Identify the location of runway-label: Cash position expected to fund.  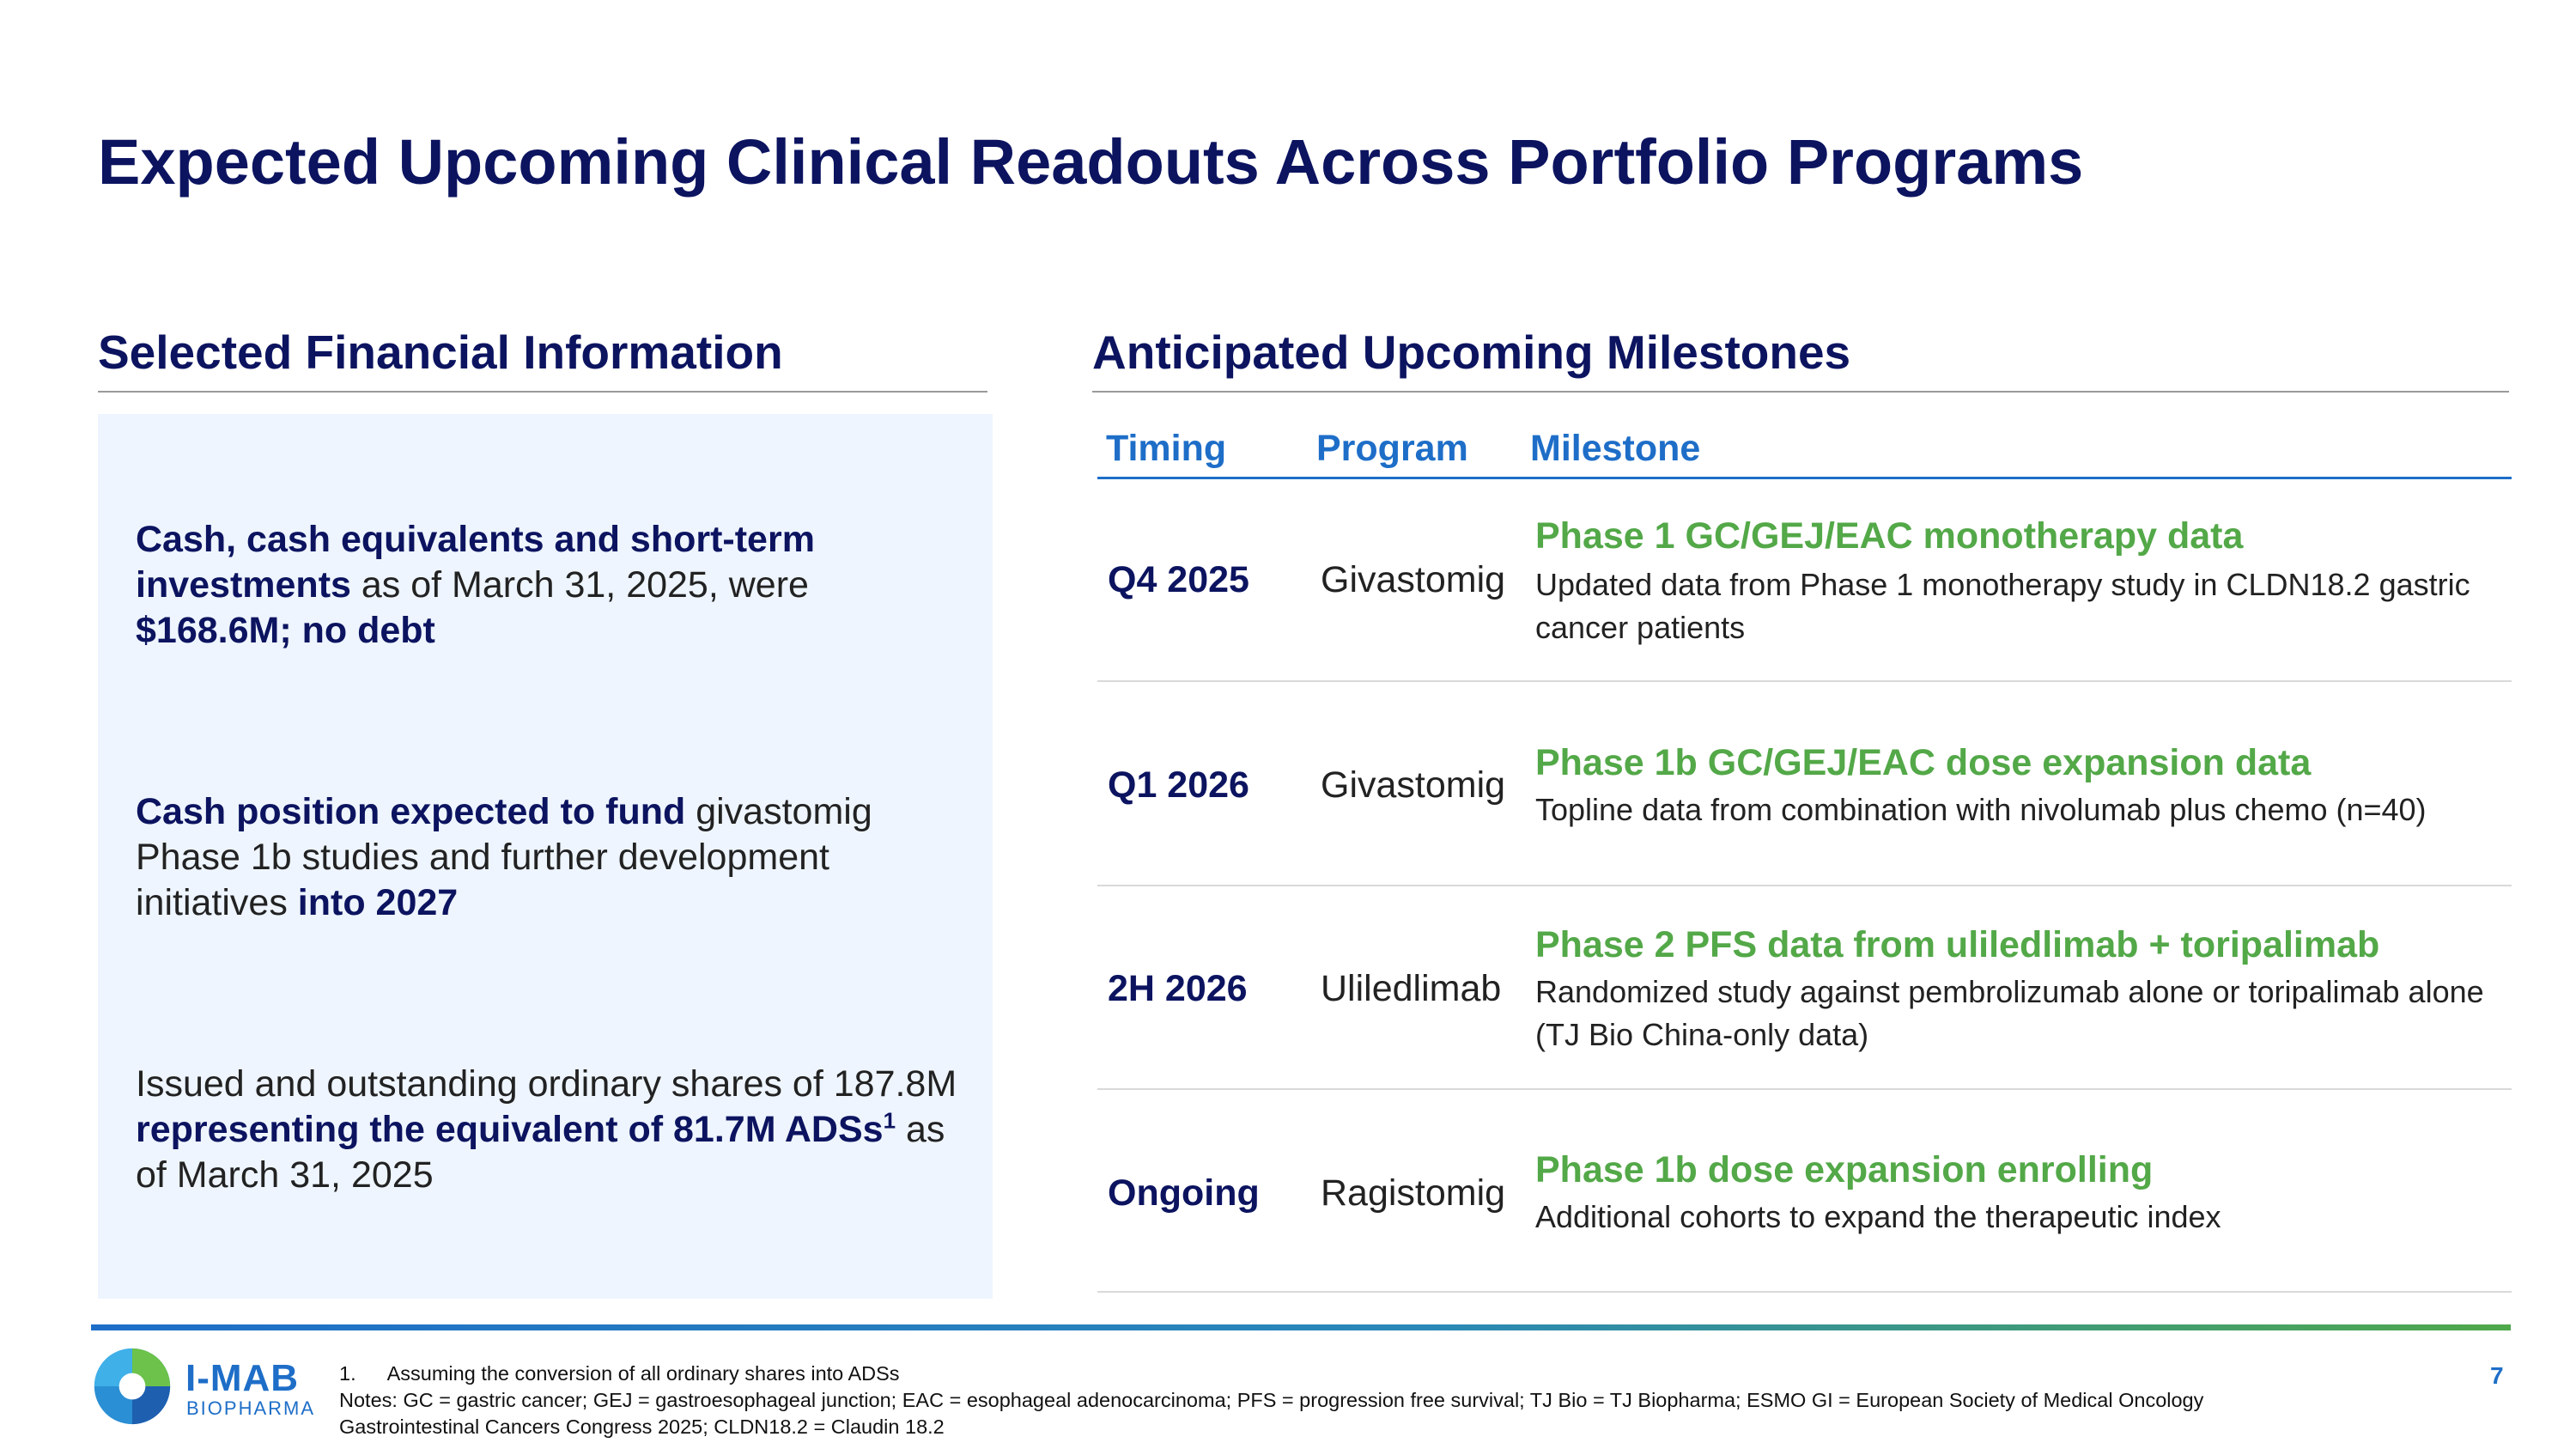
(411, 811).